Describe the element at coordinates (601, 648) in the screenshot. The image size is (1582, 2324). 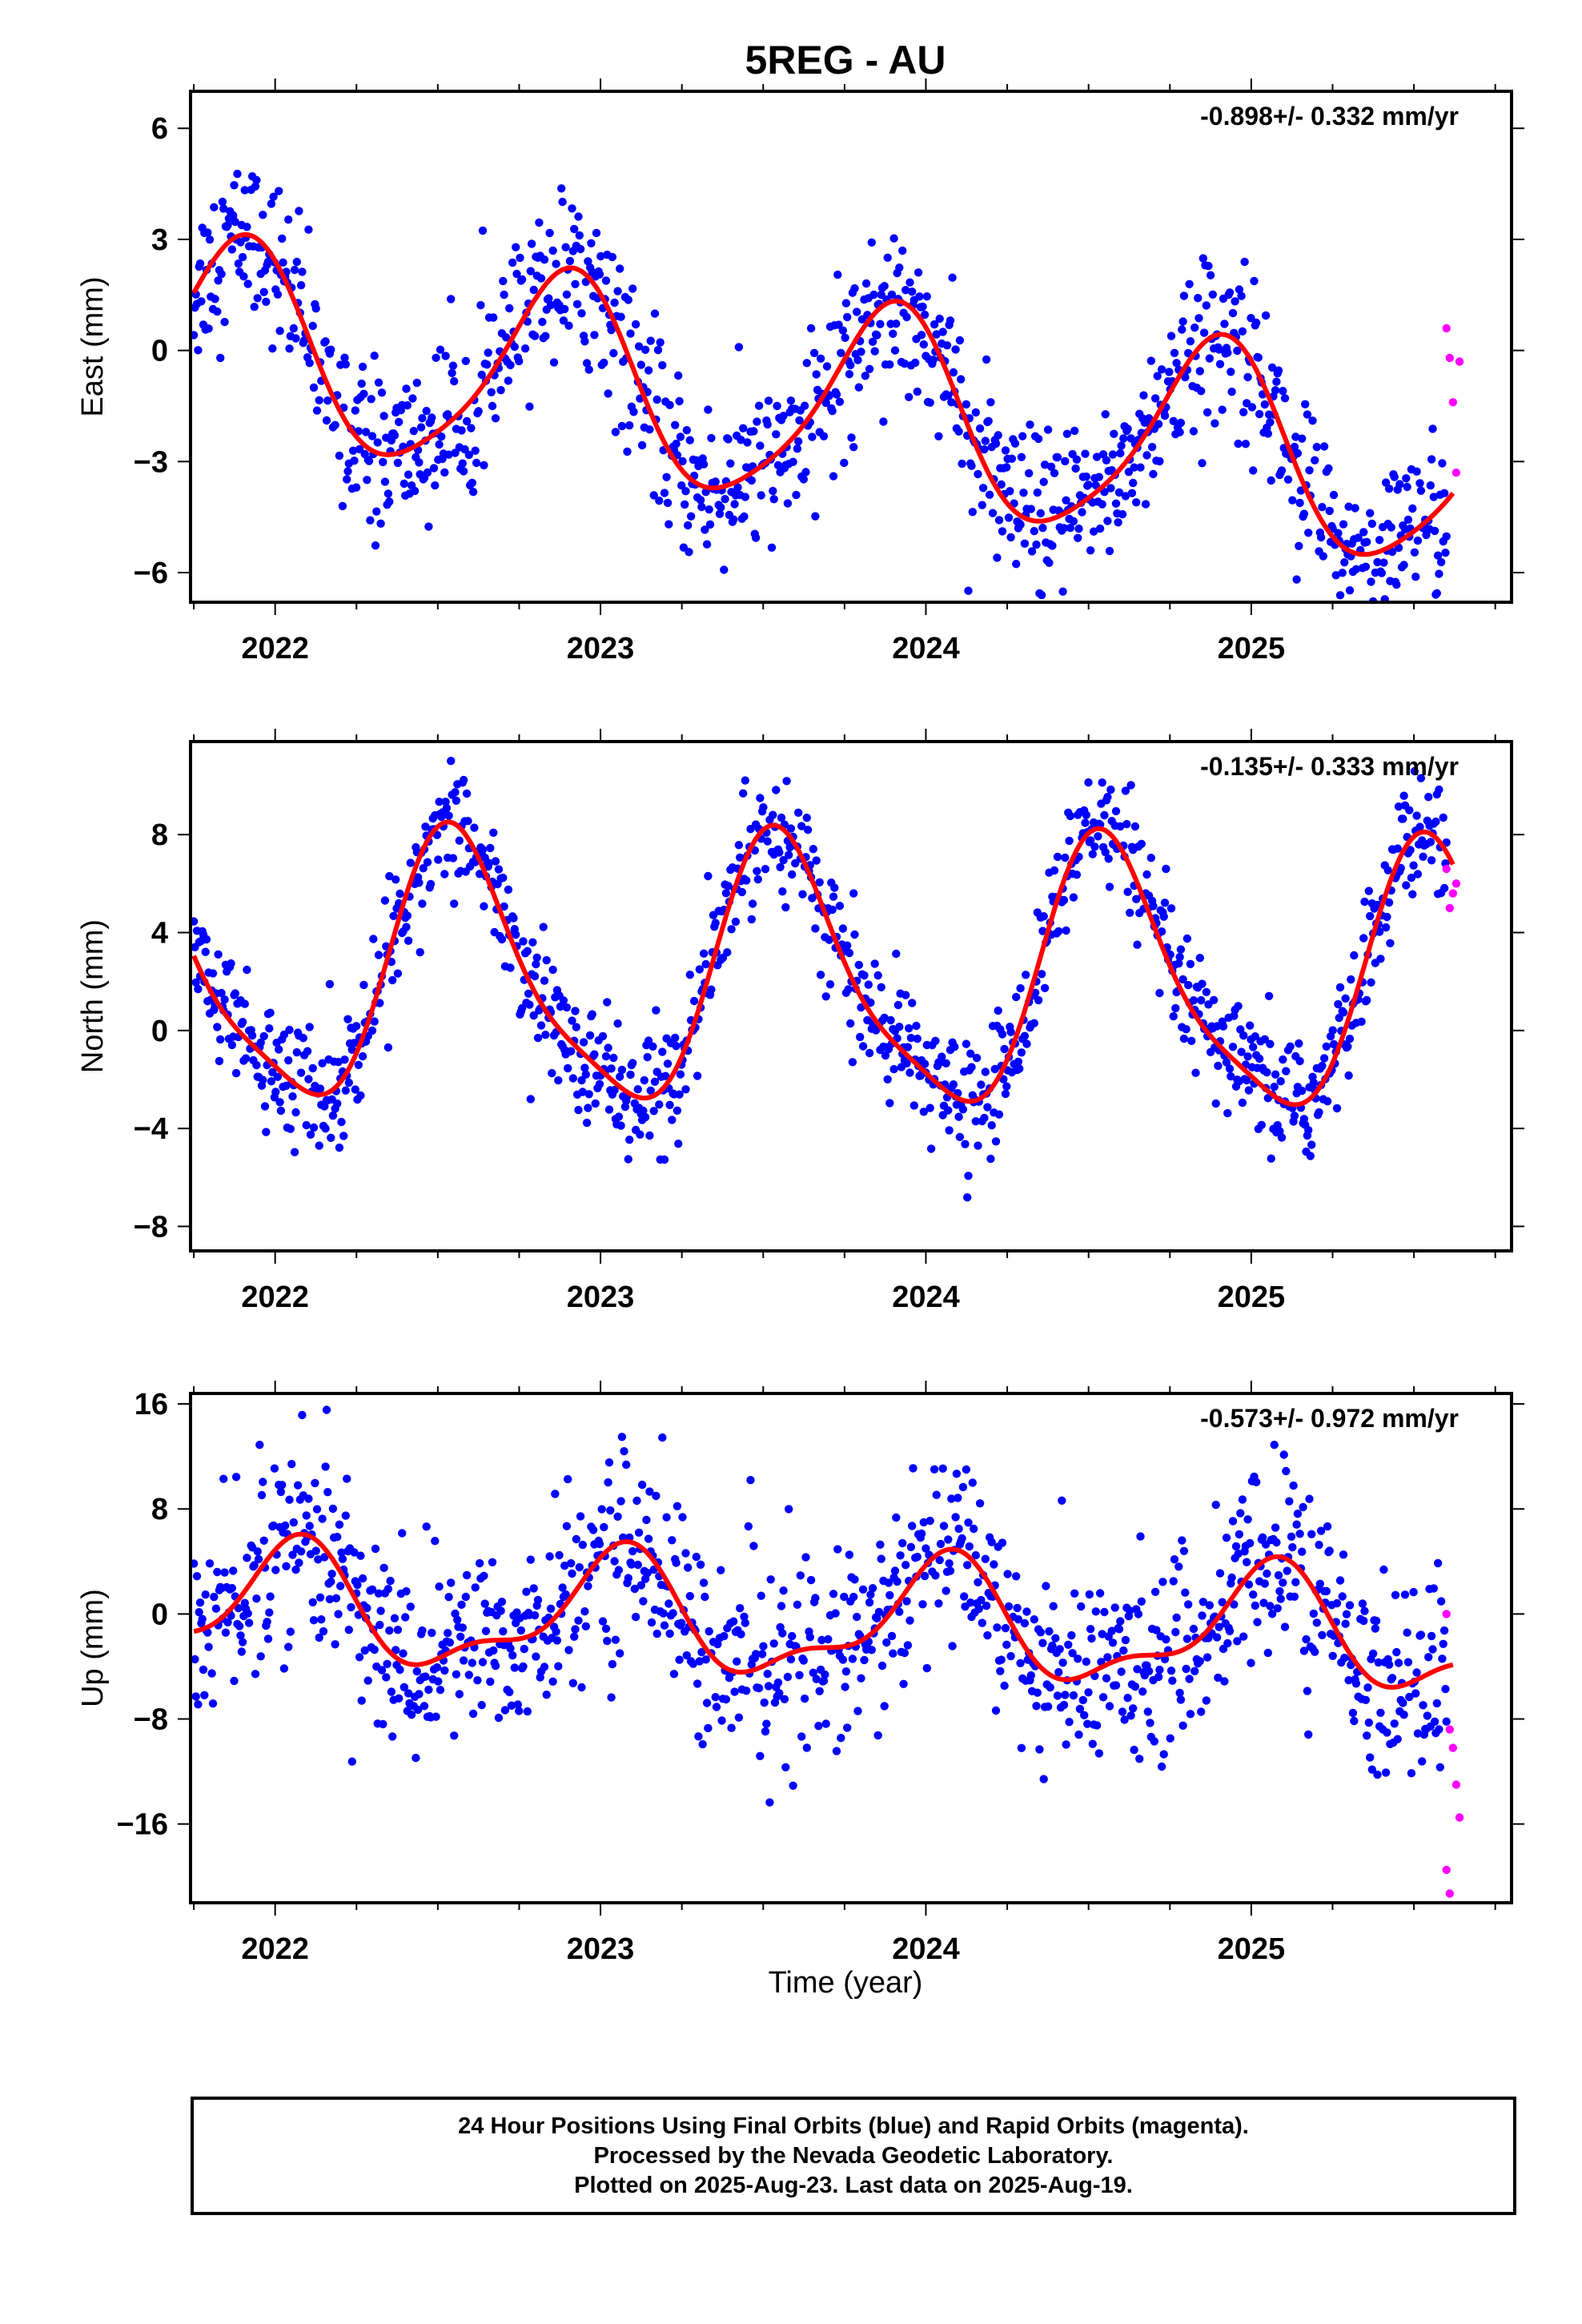
I see `east-x-tick-label: 2023` at that location.